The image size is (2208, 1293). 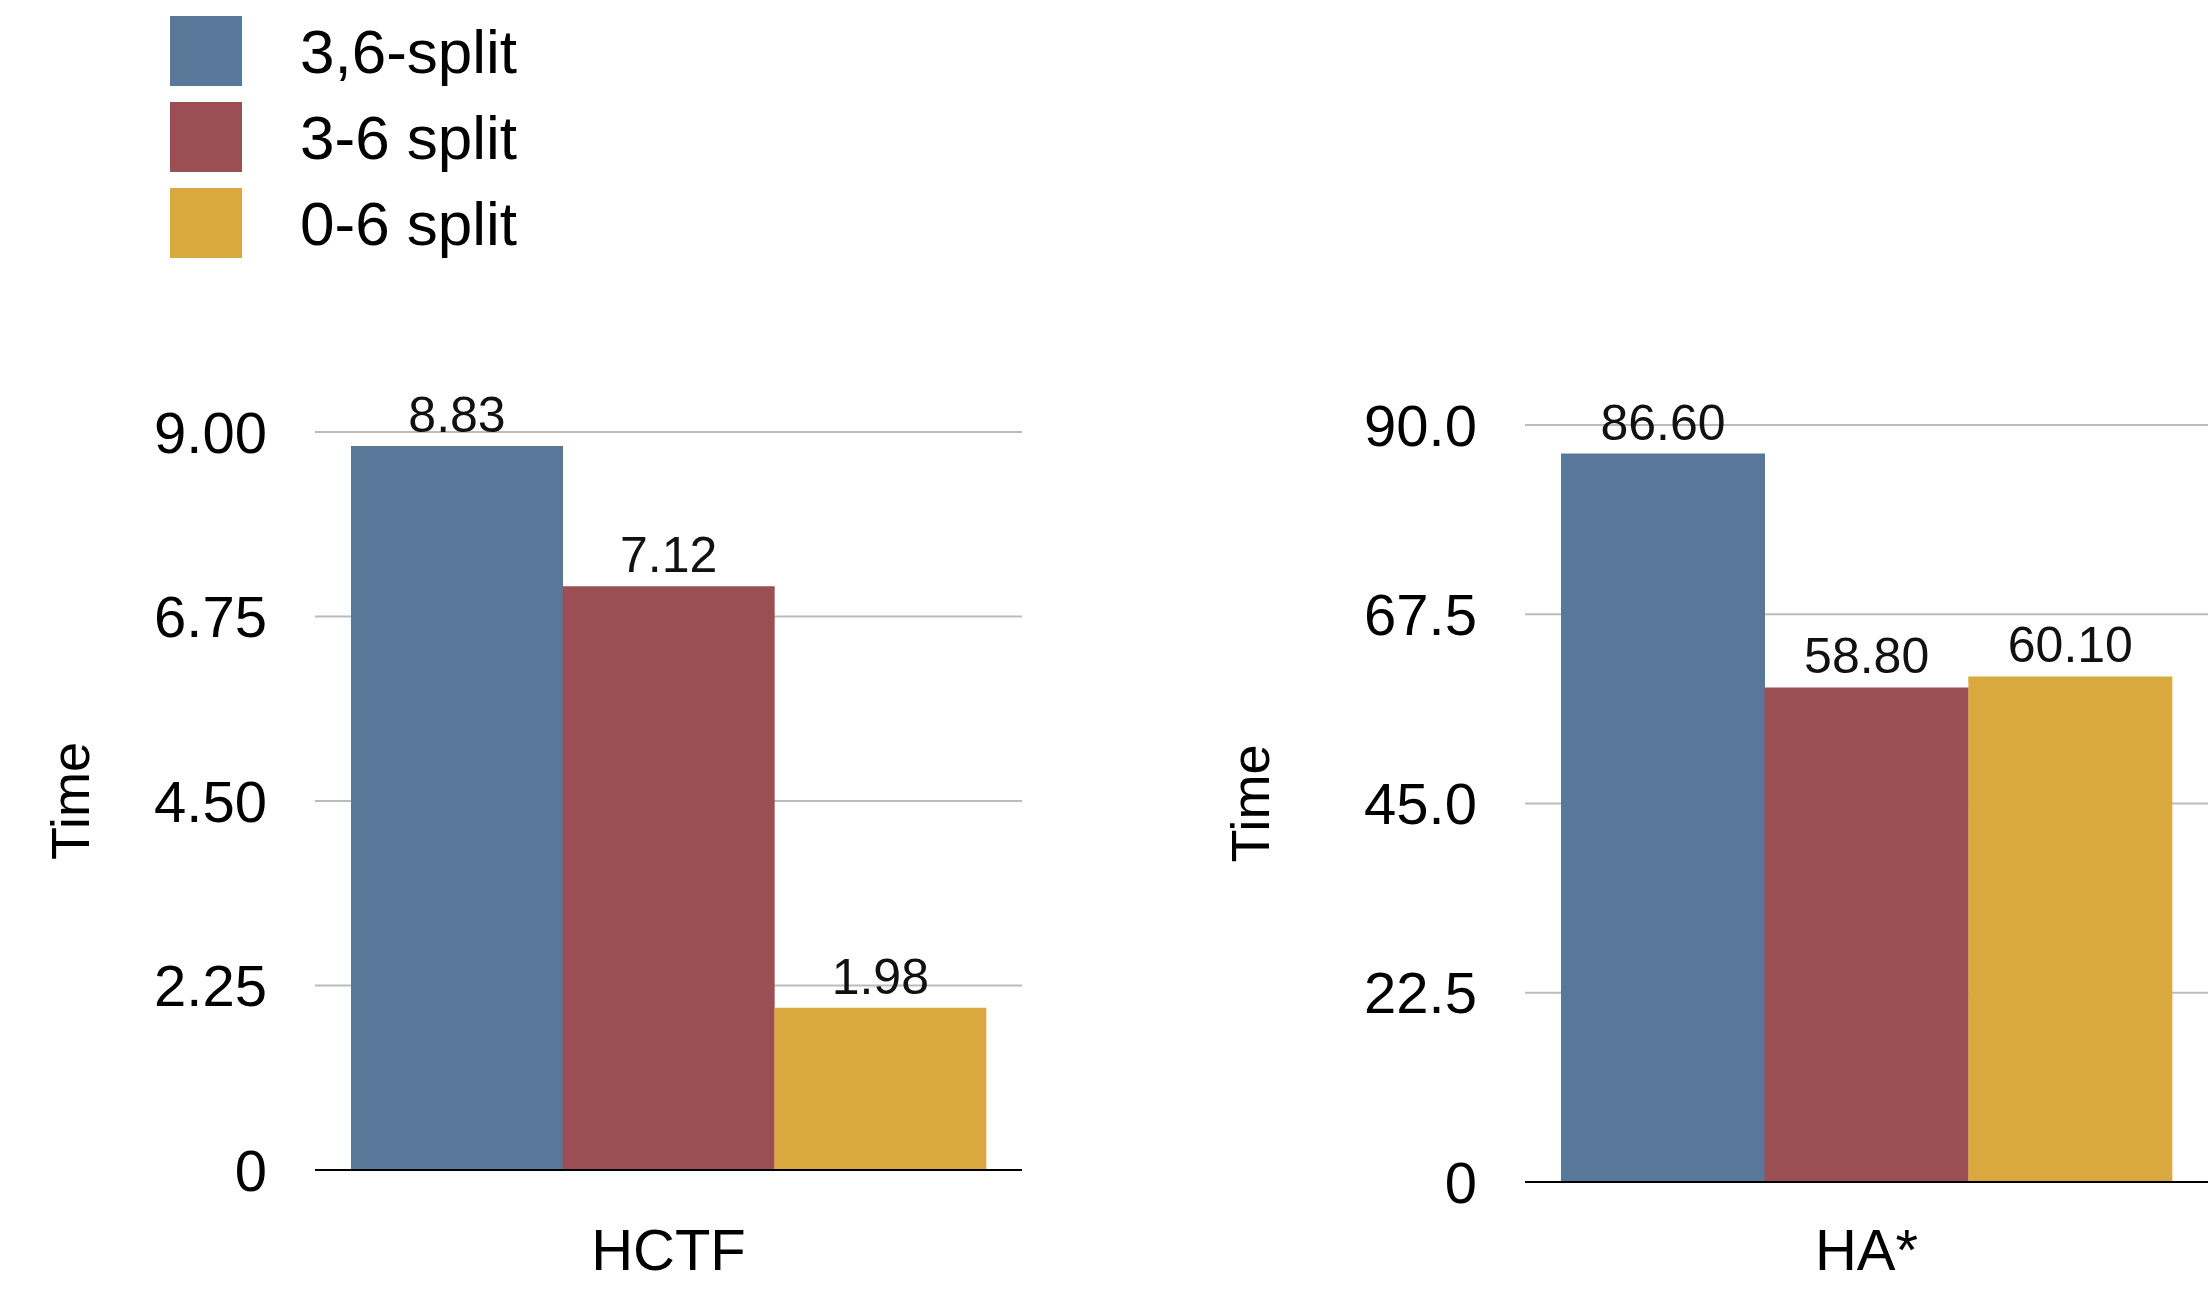 I want to click on x-axis-title: HCTF, so click(x=668, y=1249).